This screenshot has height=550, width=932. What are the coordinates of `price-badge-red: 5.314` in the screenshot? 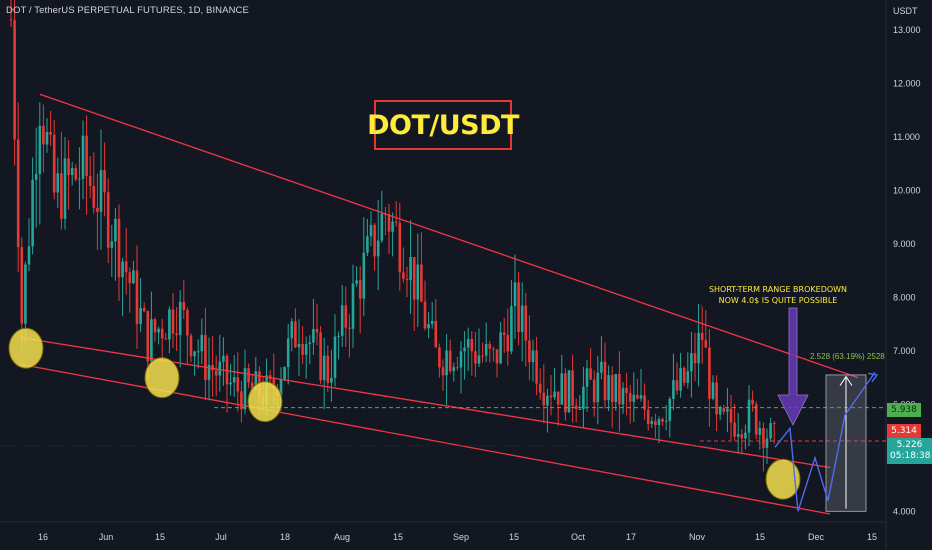 It's located at (904, 431).